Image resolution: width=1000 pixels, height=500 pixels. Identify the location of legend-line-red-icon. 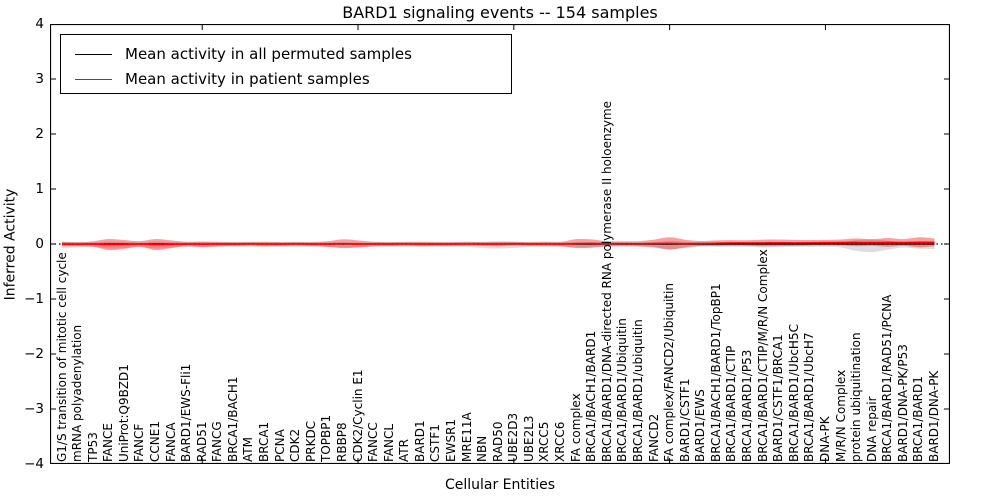
(93, 79).